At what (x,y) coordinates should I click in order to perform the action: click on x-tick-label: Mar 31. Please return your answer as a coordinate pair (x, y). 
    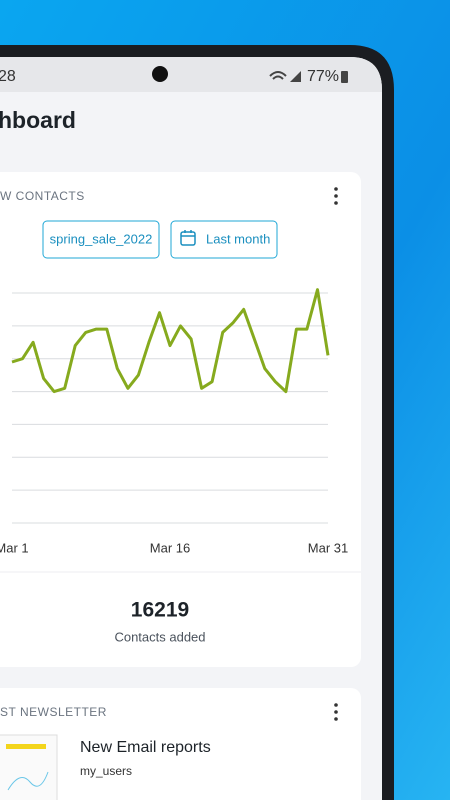
    Looking at the image, I should click on (328, 547).